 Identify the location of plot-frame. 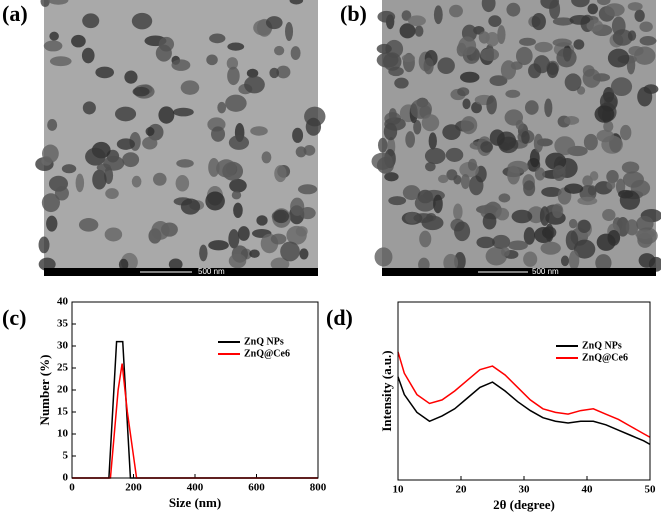
(195, 390).